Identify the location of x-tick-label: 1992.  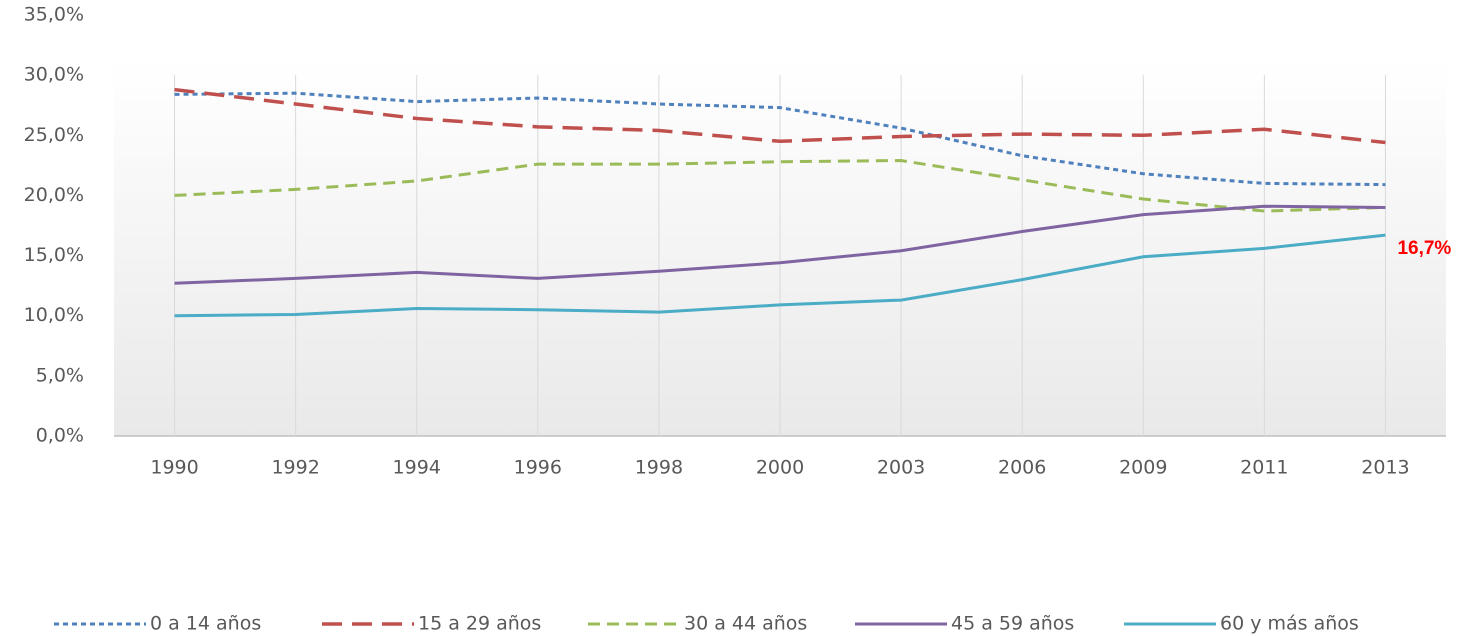
(295, 468).